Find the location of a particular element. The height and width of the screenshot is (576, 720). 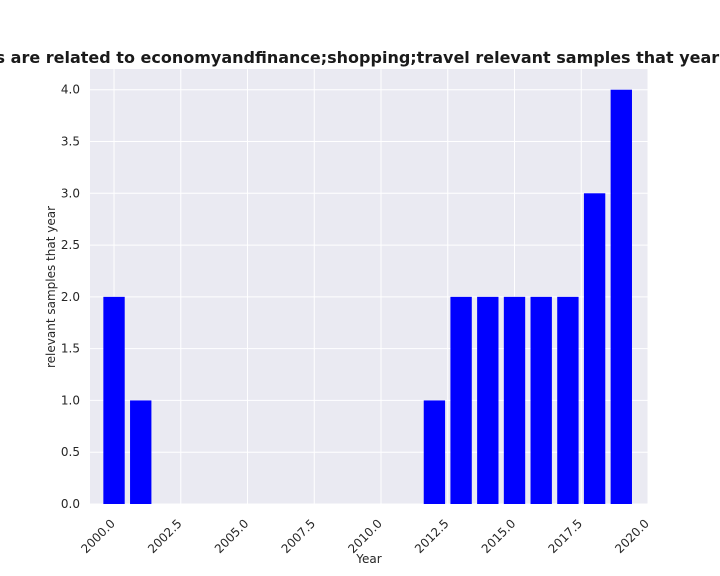

x-axis-label: Year is located at coordinates (368, 559).